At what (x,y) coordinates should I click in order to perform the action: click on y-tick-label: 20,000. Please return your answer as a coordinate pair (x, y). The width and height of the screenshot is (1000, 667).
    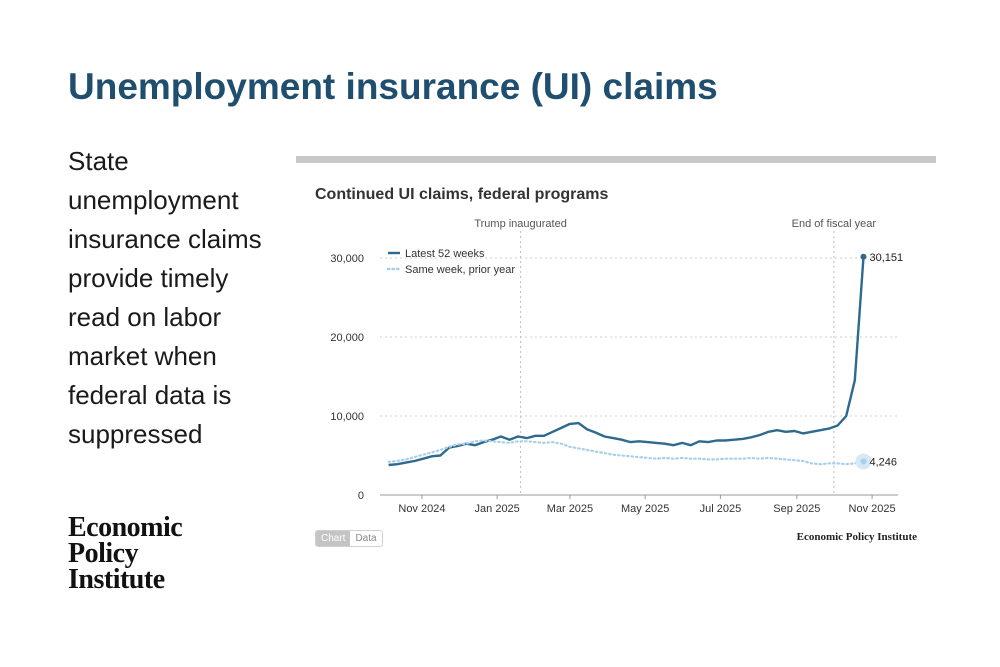
    Looking at the image, I should click on (347, 338).